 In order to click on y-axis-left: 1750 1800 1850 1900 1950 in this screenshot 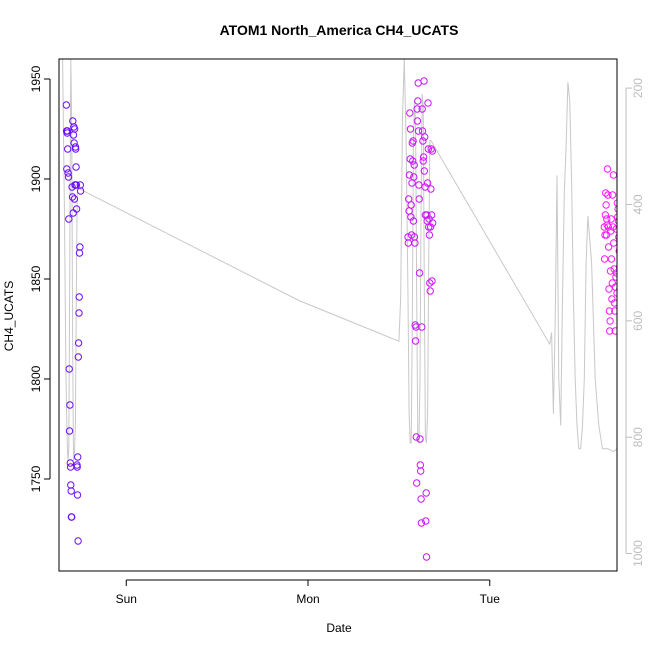, I will do `click(40, 278)`.